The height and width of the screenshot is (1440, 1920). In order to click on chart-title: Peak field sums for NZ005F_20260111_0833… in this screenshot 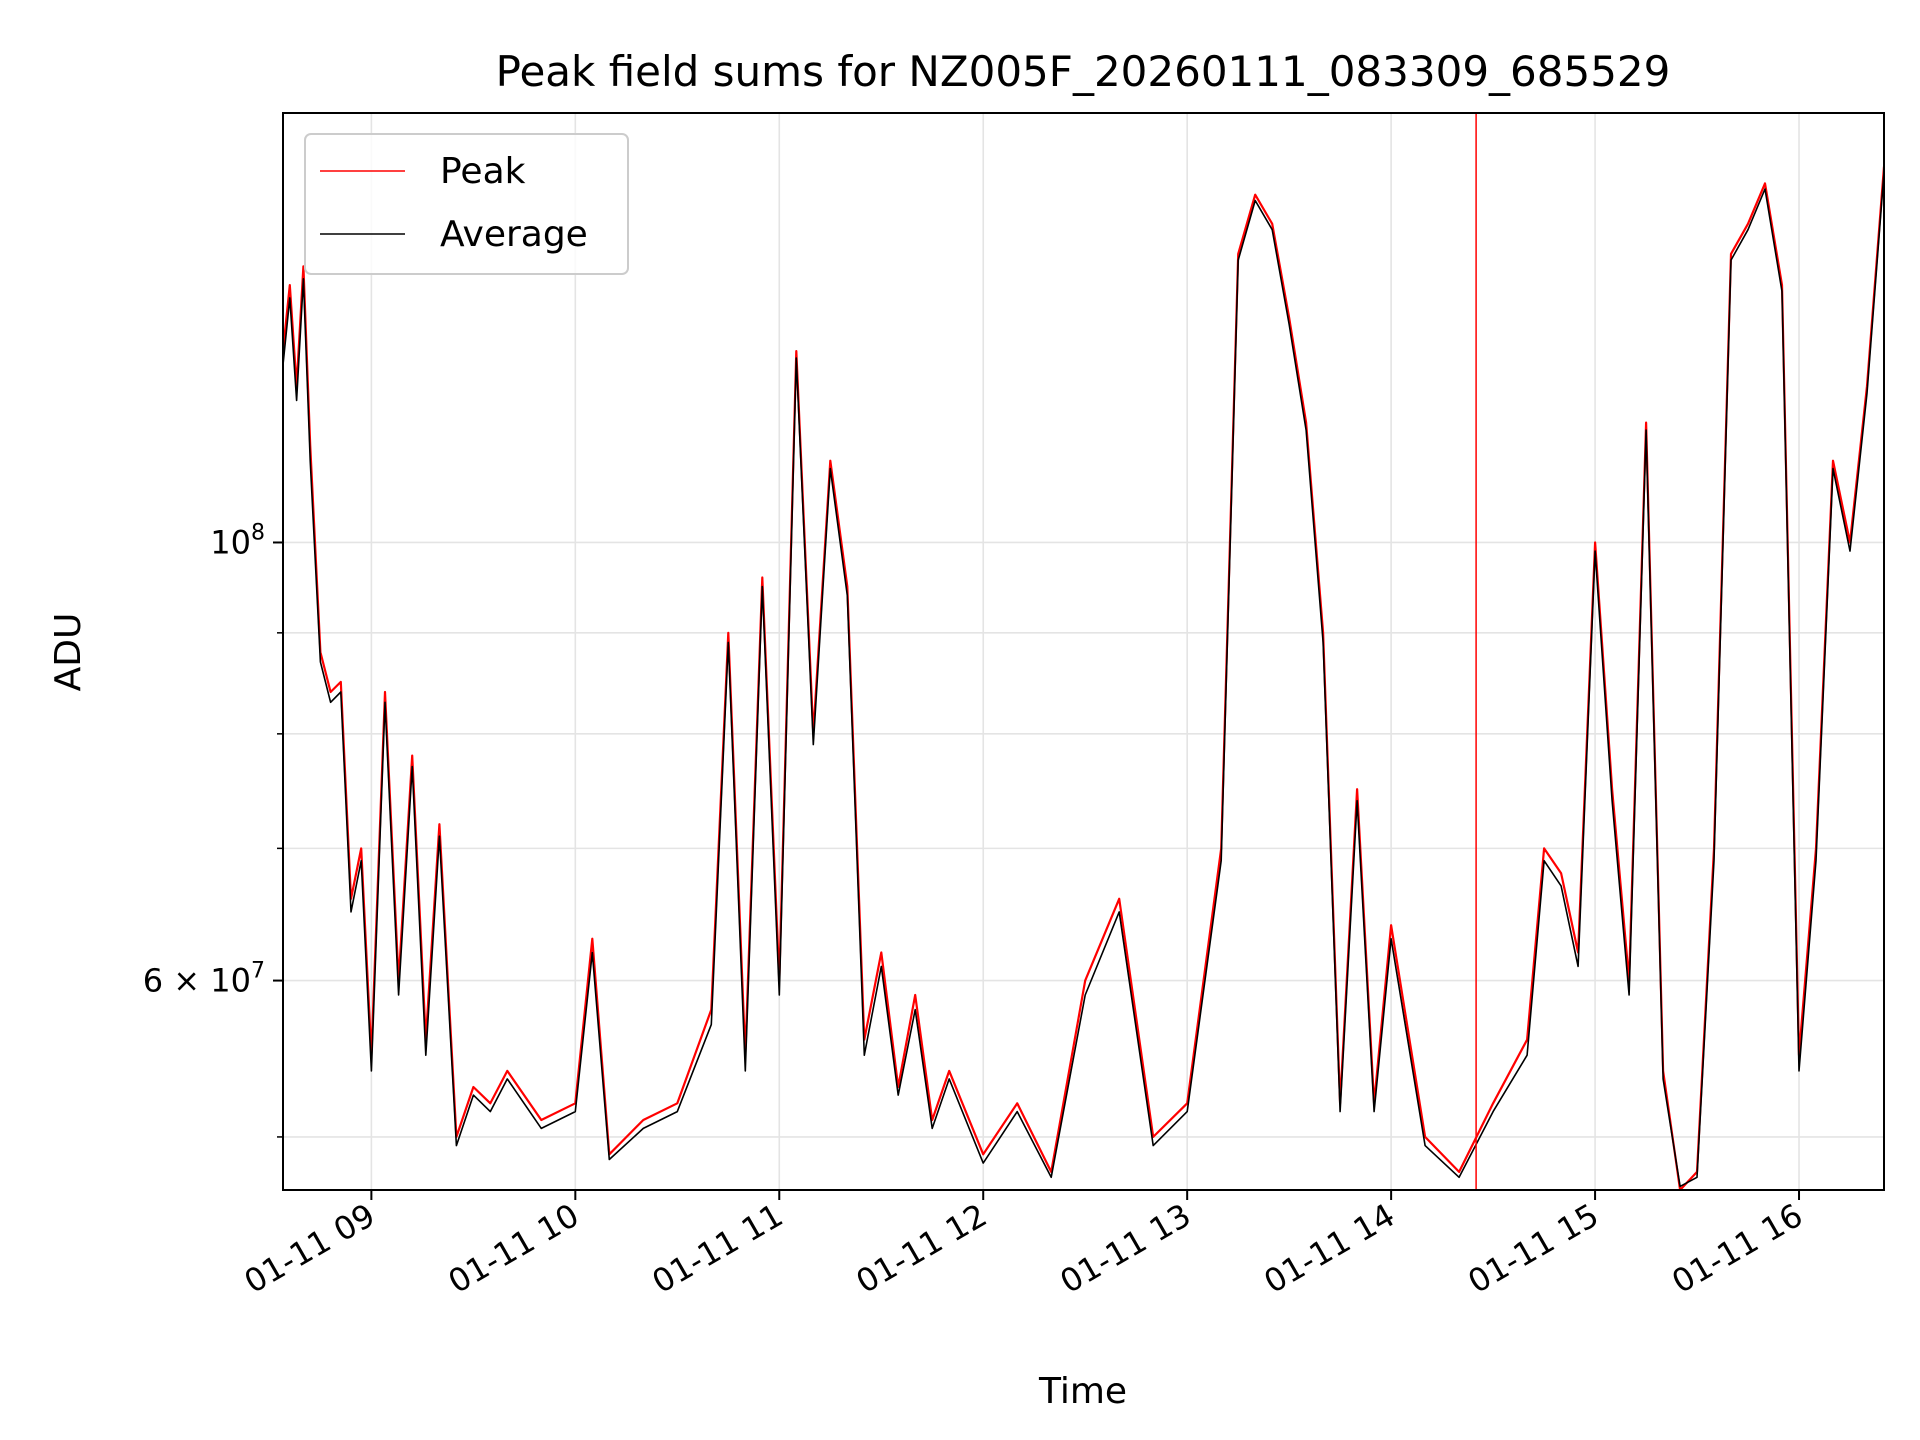, I will do `click(1083, 71)`.